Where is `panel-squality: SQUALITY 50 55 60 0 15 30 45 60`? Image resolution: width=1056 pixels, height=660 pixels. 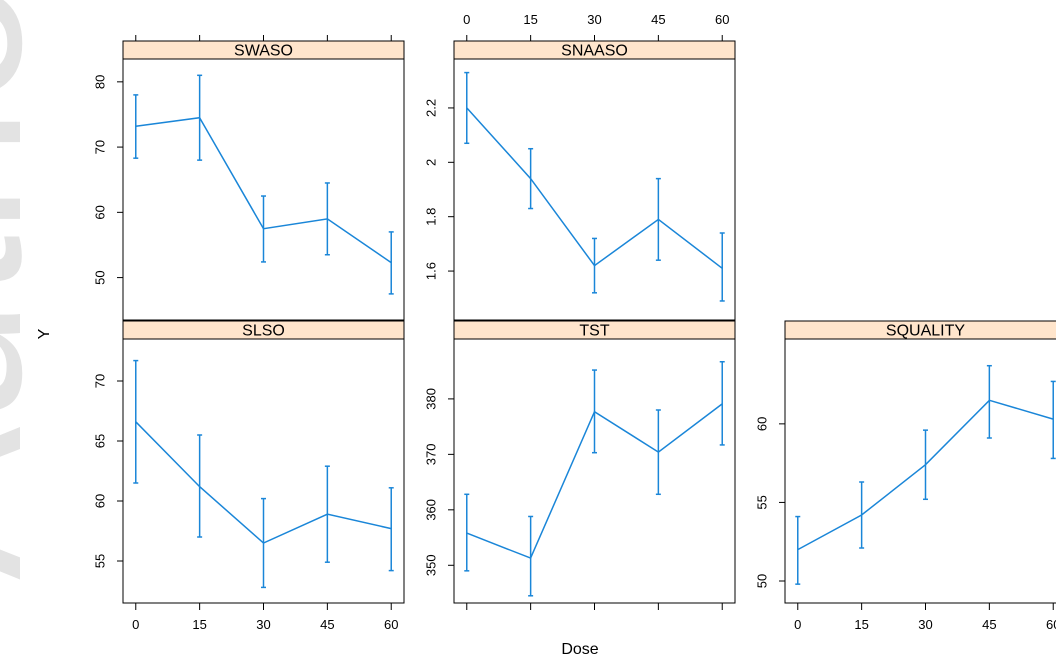 panel-squality: SQUALITY 50 55 60 0 15 30 45 60 is located at coordinates (905, 476).